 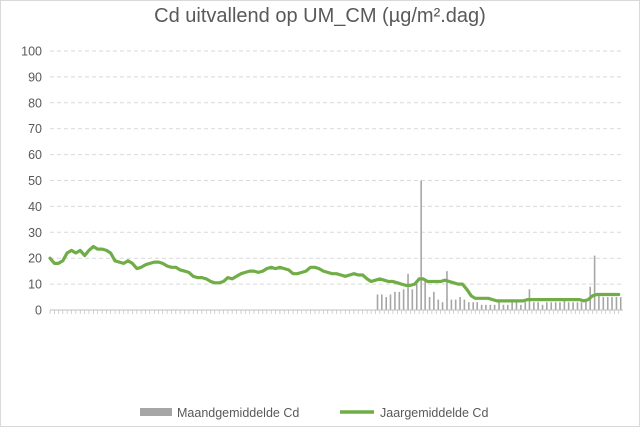 I want to click on bar-series, so click(x=499, y=245).